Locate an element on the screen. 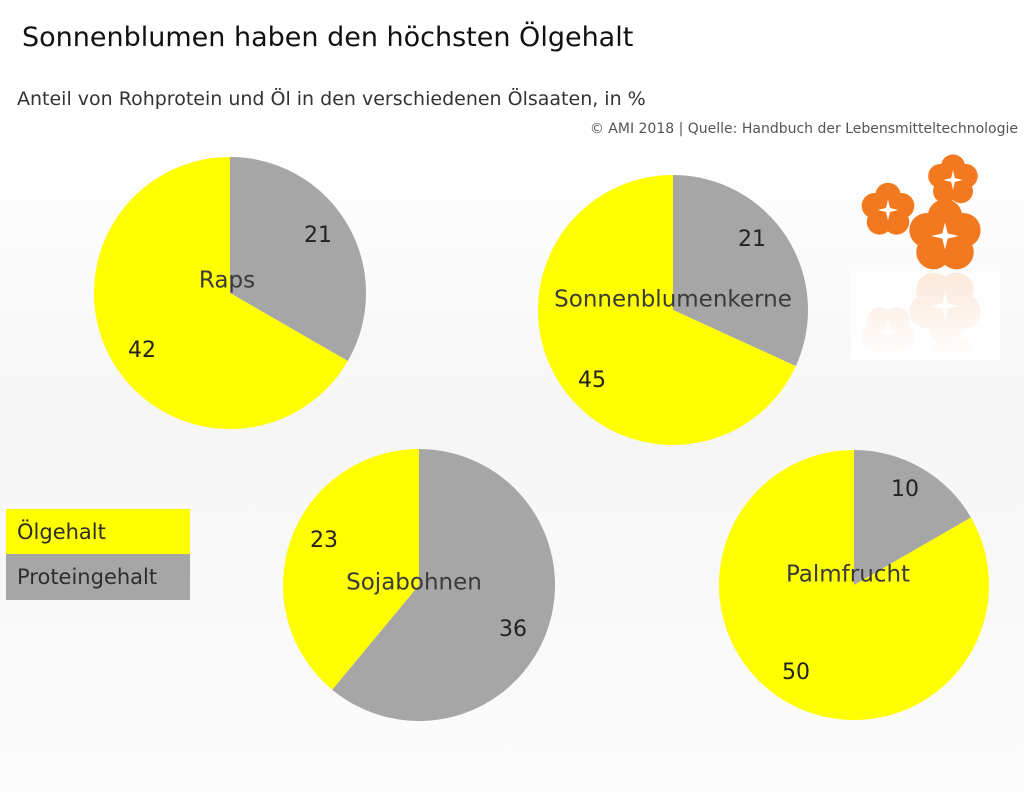  data-label-oil: 50 is located at coordinates (796, 672).